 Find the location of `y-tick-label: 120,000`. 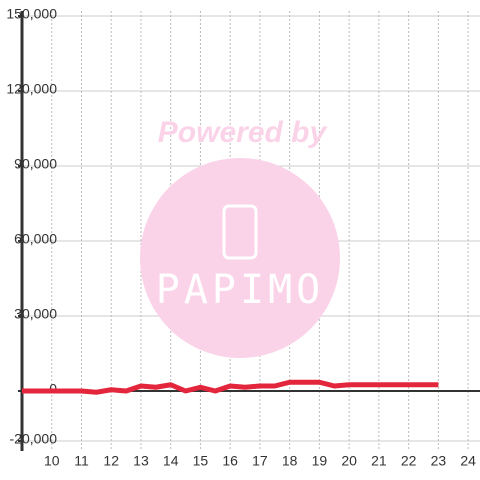

y-tick-label: 120,000 is located at coordinates (31, 89).